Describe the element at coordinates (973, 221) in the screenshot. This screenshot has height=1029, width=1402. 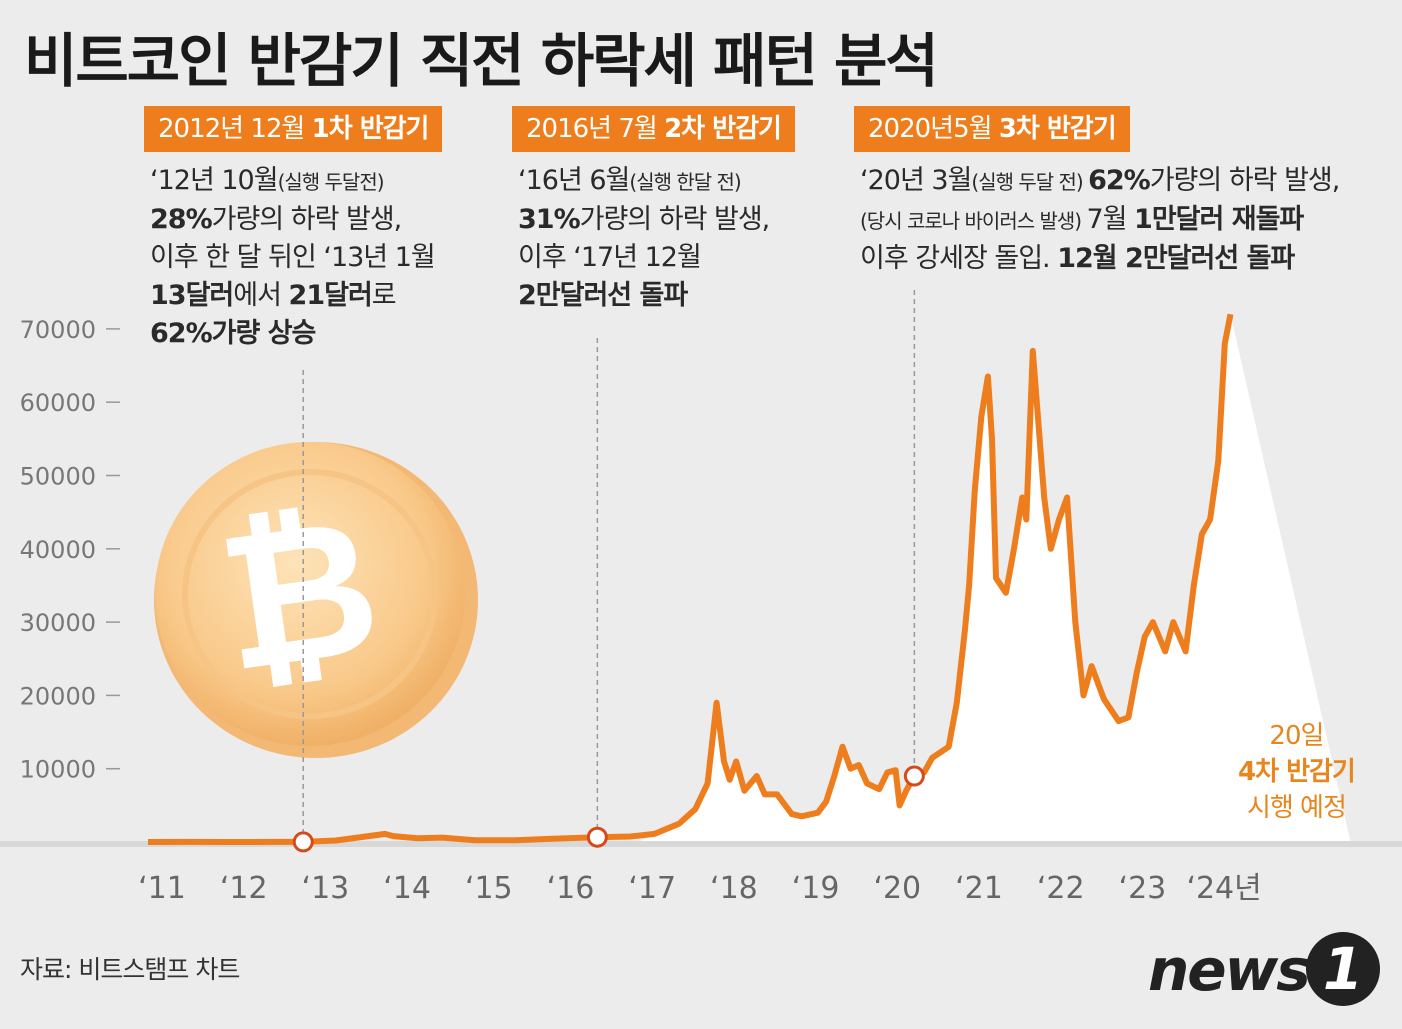
I see `desc-note: (당시 코로나 바이러스 발생)` at that location.